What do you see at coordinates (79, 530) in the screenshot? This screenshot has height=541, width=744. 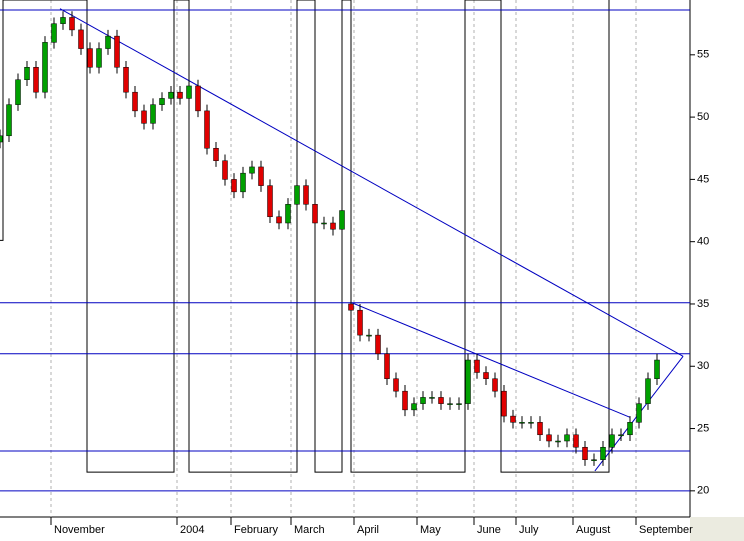 I see `x-tick-label: November` at bounding box center [79, 530].